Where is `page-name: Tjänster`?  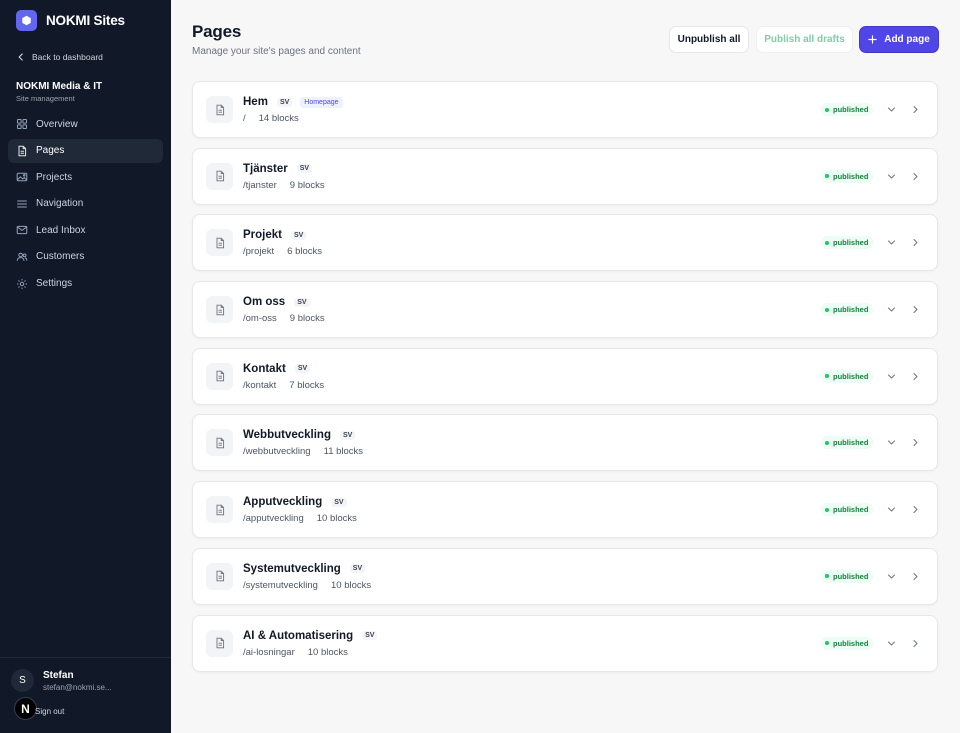 page-name: Tjänster is located at coordinates (265, 168).